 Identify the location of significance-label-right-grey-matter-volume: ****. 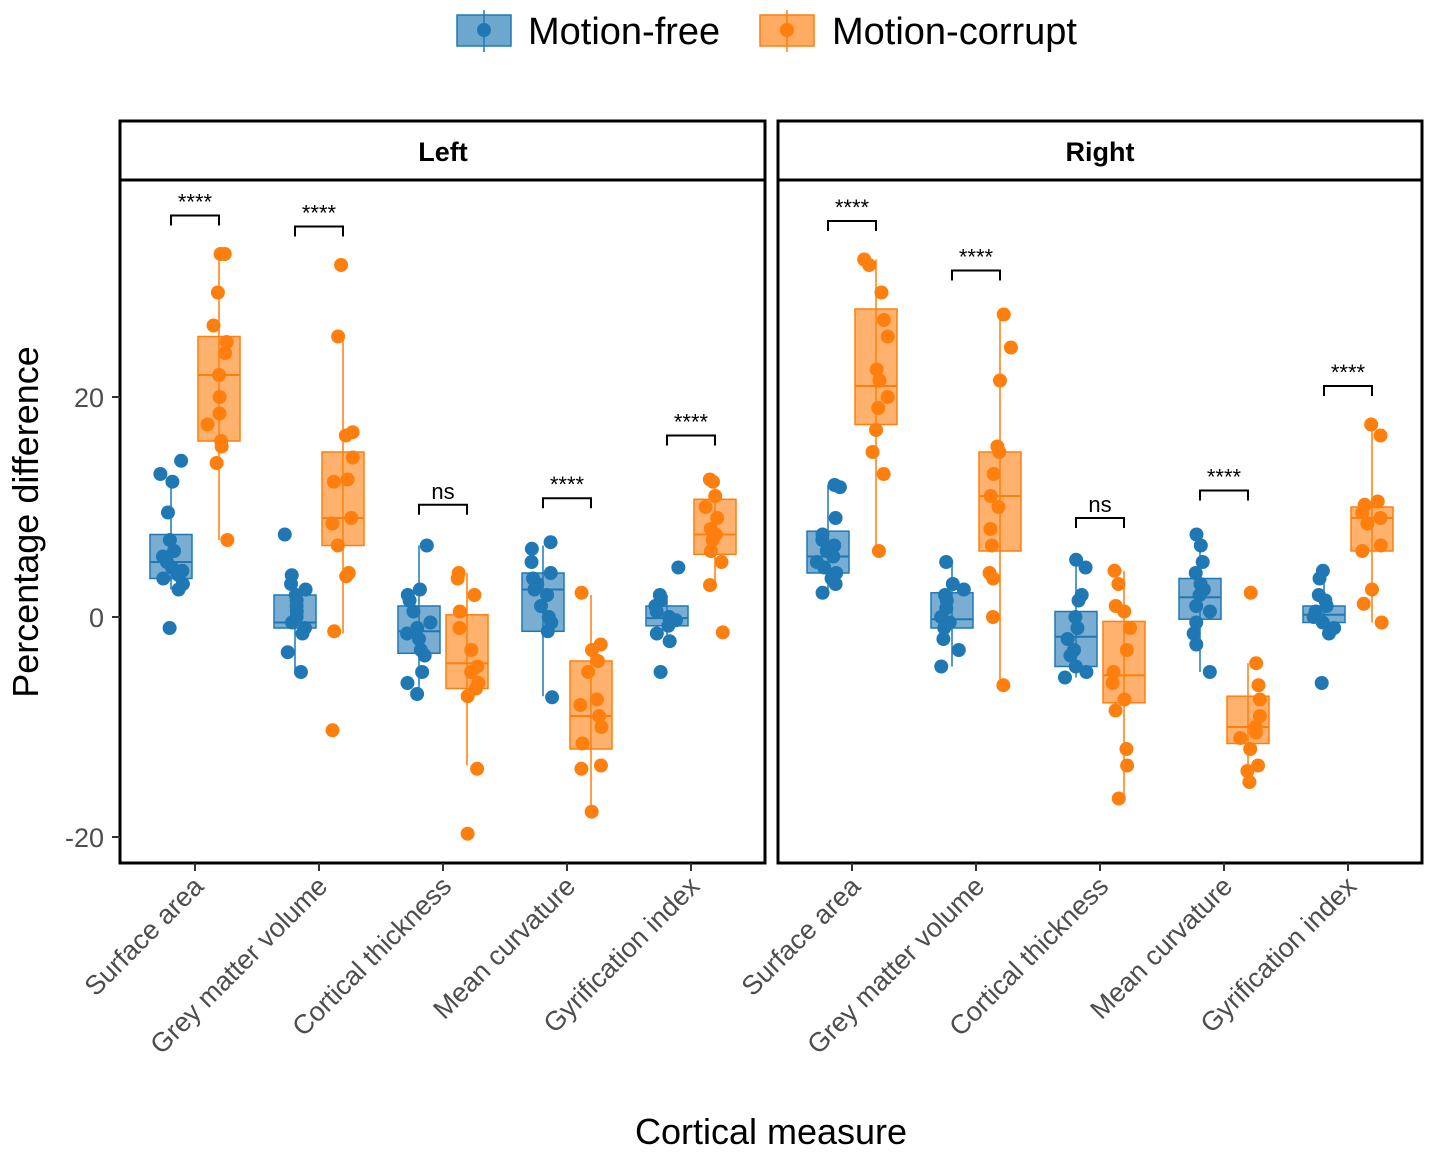
(976, 257).